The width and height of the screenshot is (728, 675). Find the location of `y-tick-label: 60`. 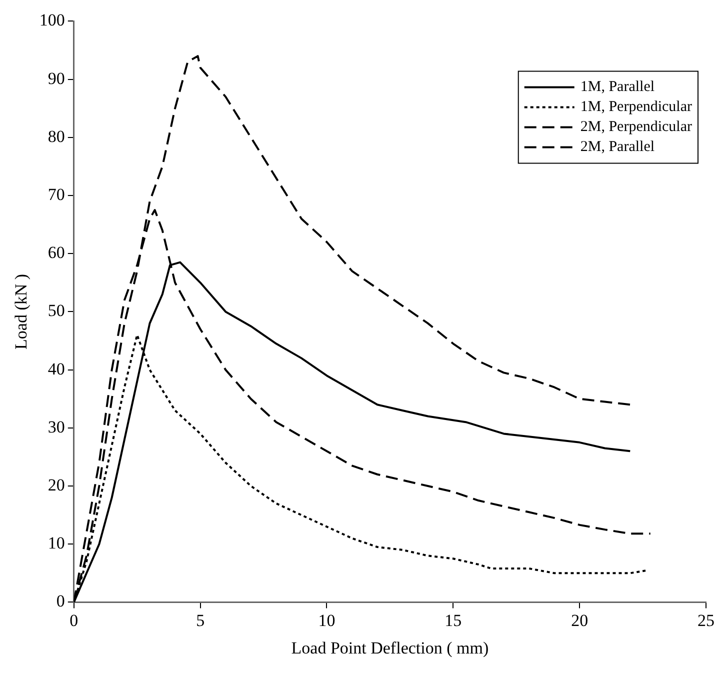

y-tick-label: 60 is located at coordinates (56, 252).